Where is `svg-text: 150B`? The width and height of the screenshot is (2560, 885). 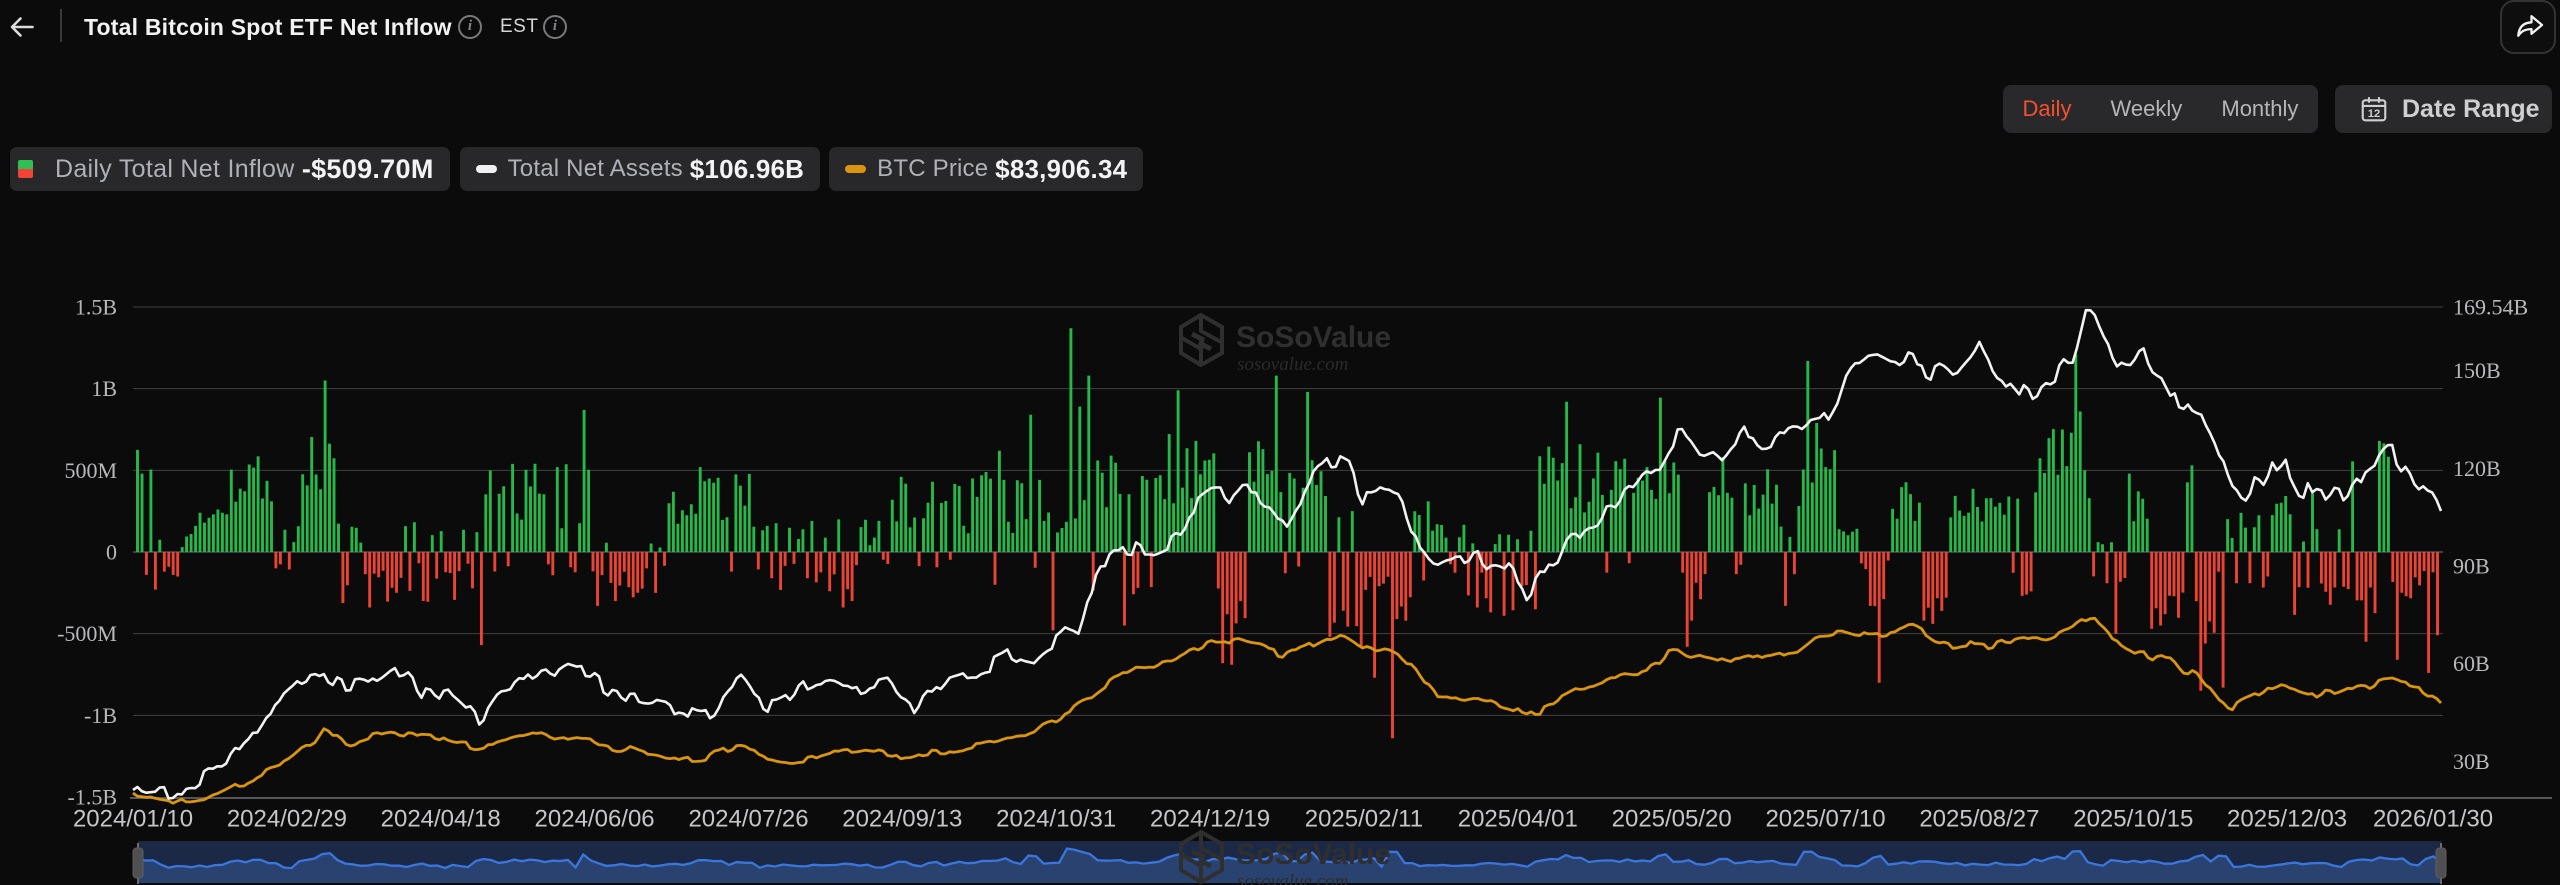 svg-text: 150B is located at coordinates (2477, 370).